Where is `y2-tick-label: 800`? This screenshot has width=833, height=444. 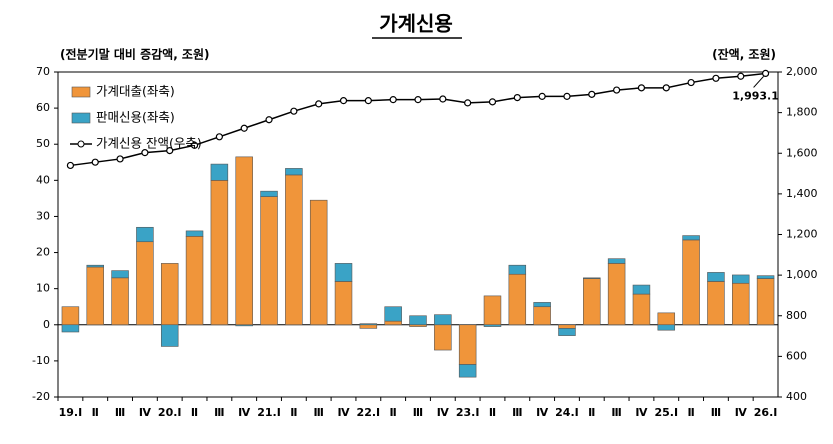
y2-tick-label: 800 is located at coordinates (796, 315).